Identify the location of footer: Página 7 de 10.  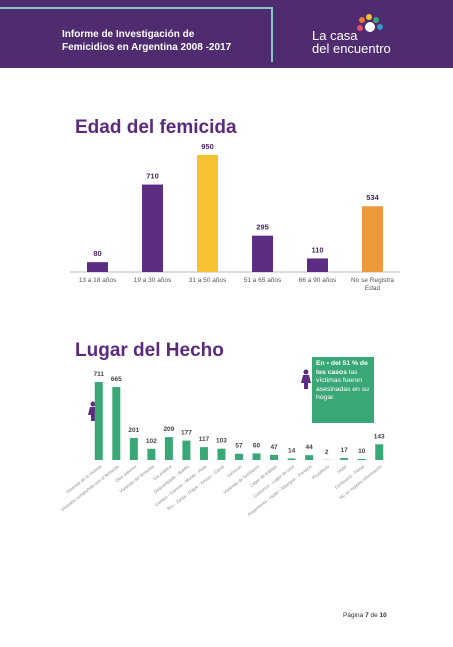
(365, 615).